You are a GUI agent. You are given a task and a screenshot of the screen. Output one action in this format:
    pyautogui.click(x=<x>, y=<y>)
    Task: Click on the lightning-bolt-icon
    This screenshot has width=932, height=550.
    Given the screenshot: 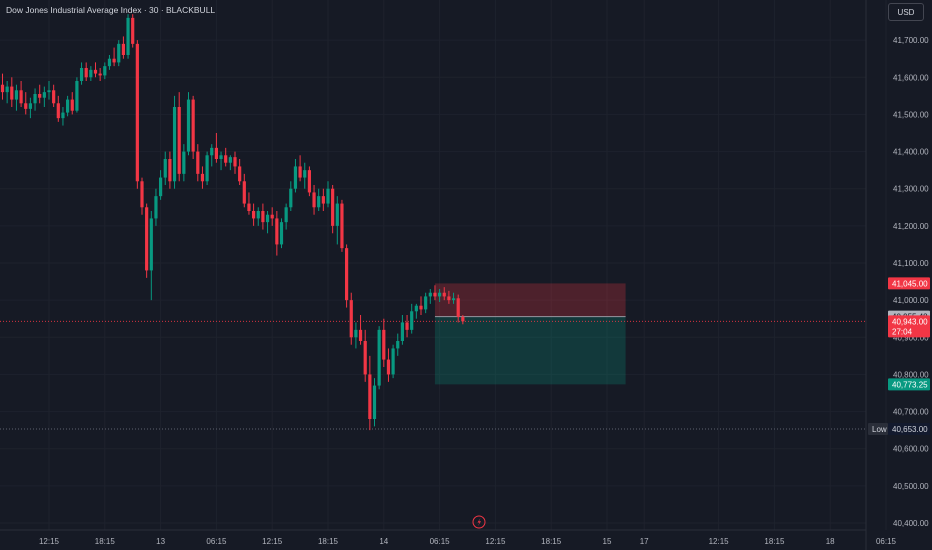 What is the action you would take?
    pyautogui.click(x=479, y=522)
    